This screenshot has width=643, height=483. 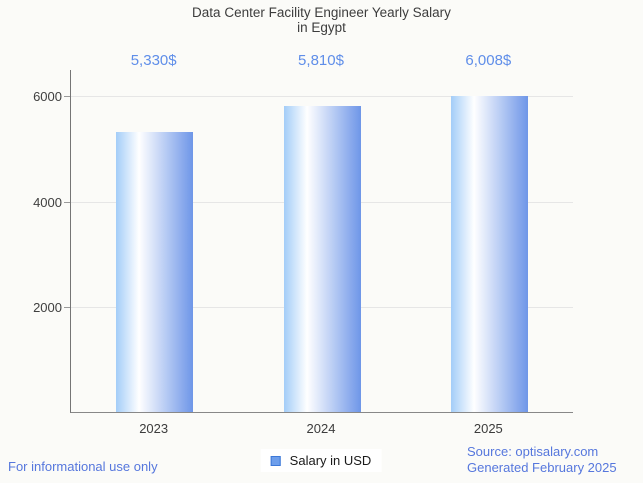 I want to click on legend-label: Salary in USD, so click(x=330, y=460).